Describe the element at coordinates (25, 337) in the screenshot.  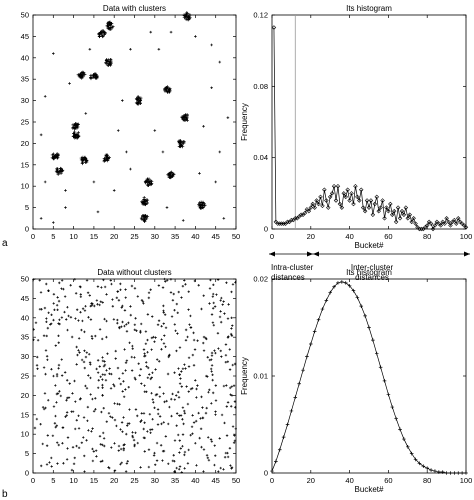
I see `scatter-uniform-ytick-label: 35` at that location.